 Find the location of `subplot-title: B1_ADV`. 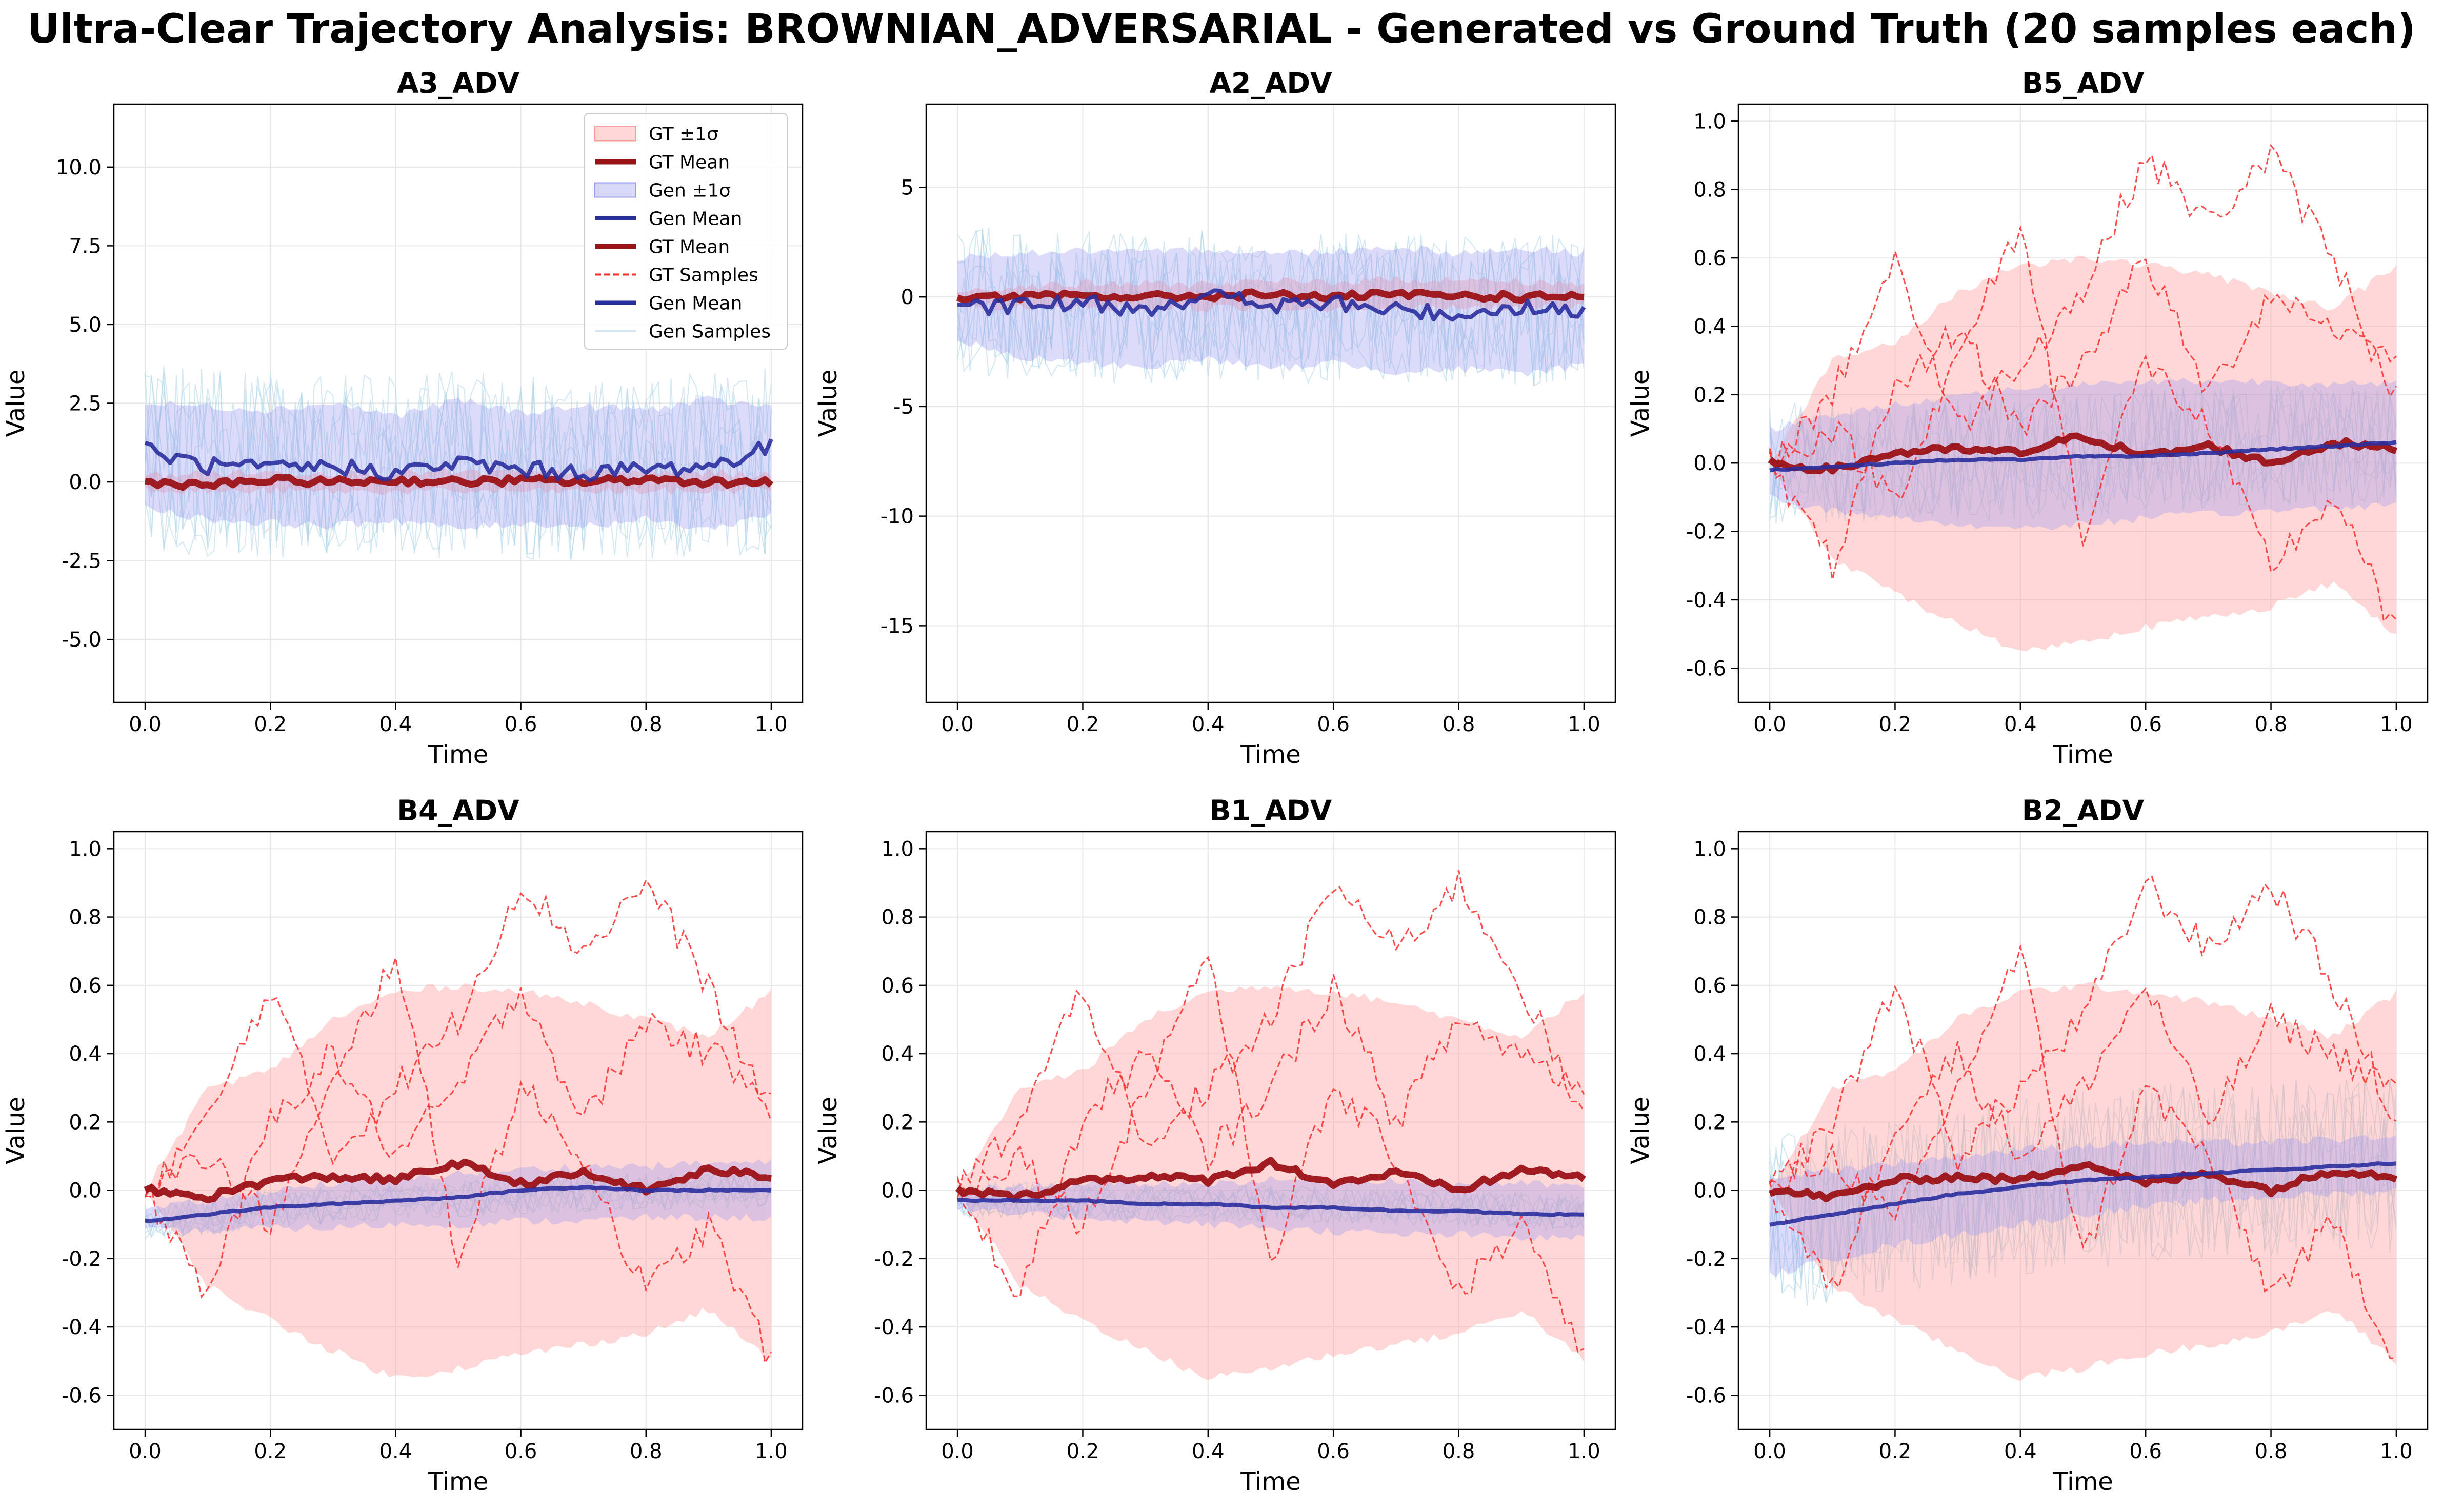

subplot-title: B1_ADV is located at coordinates (1271, 810).